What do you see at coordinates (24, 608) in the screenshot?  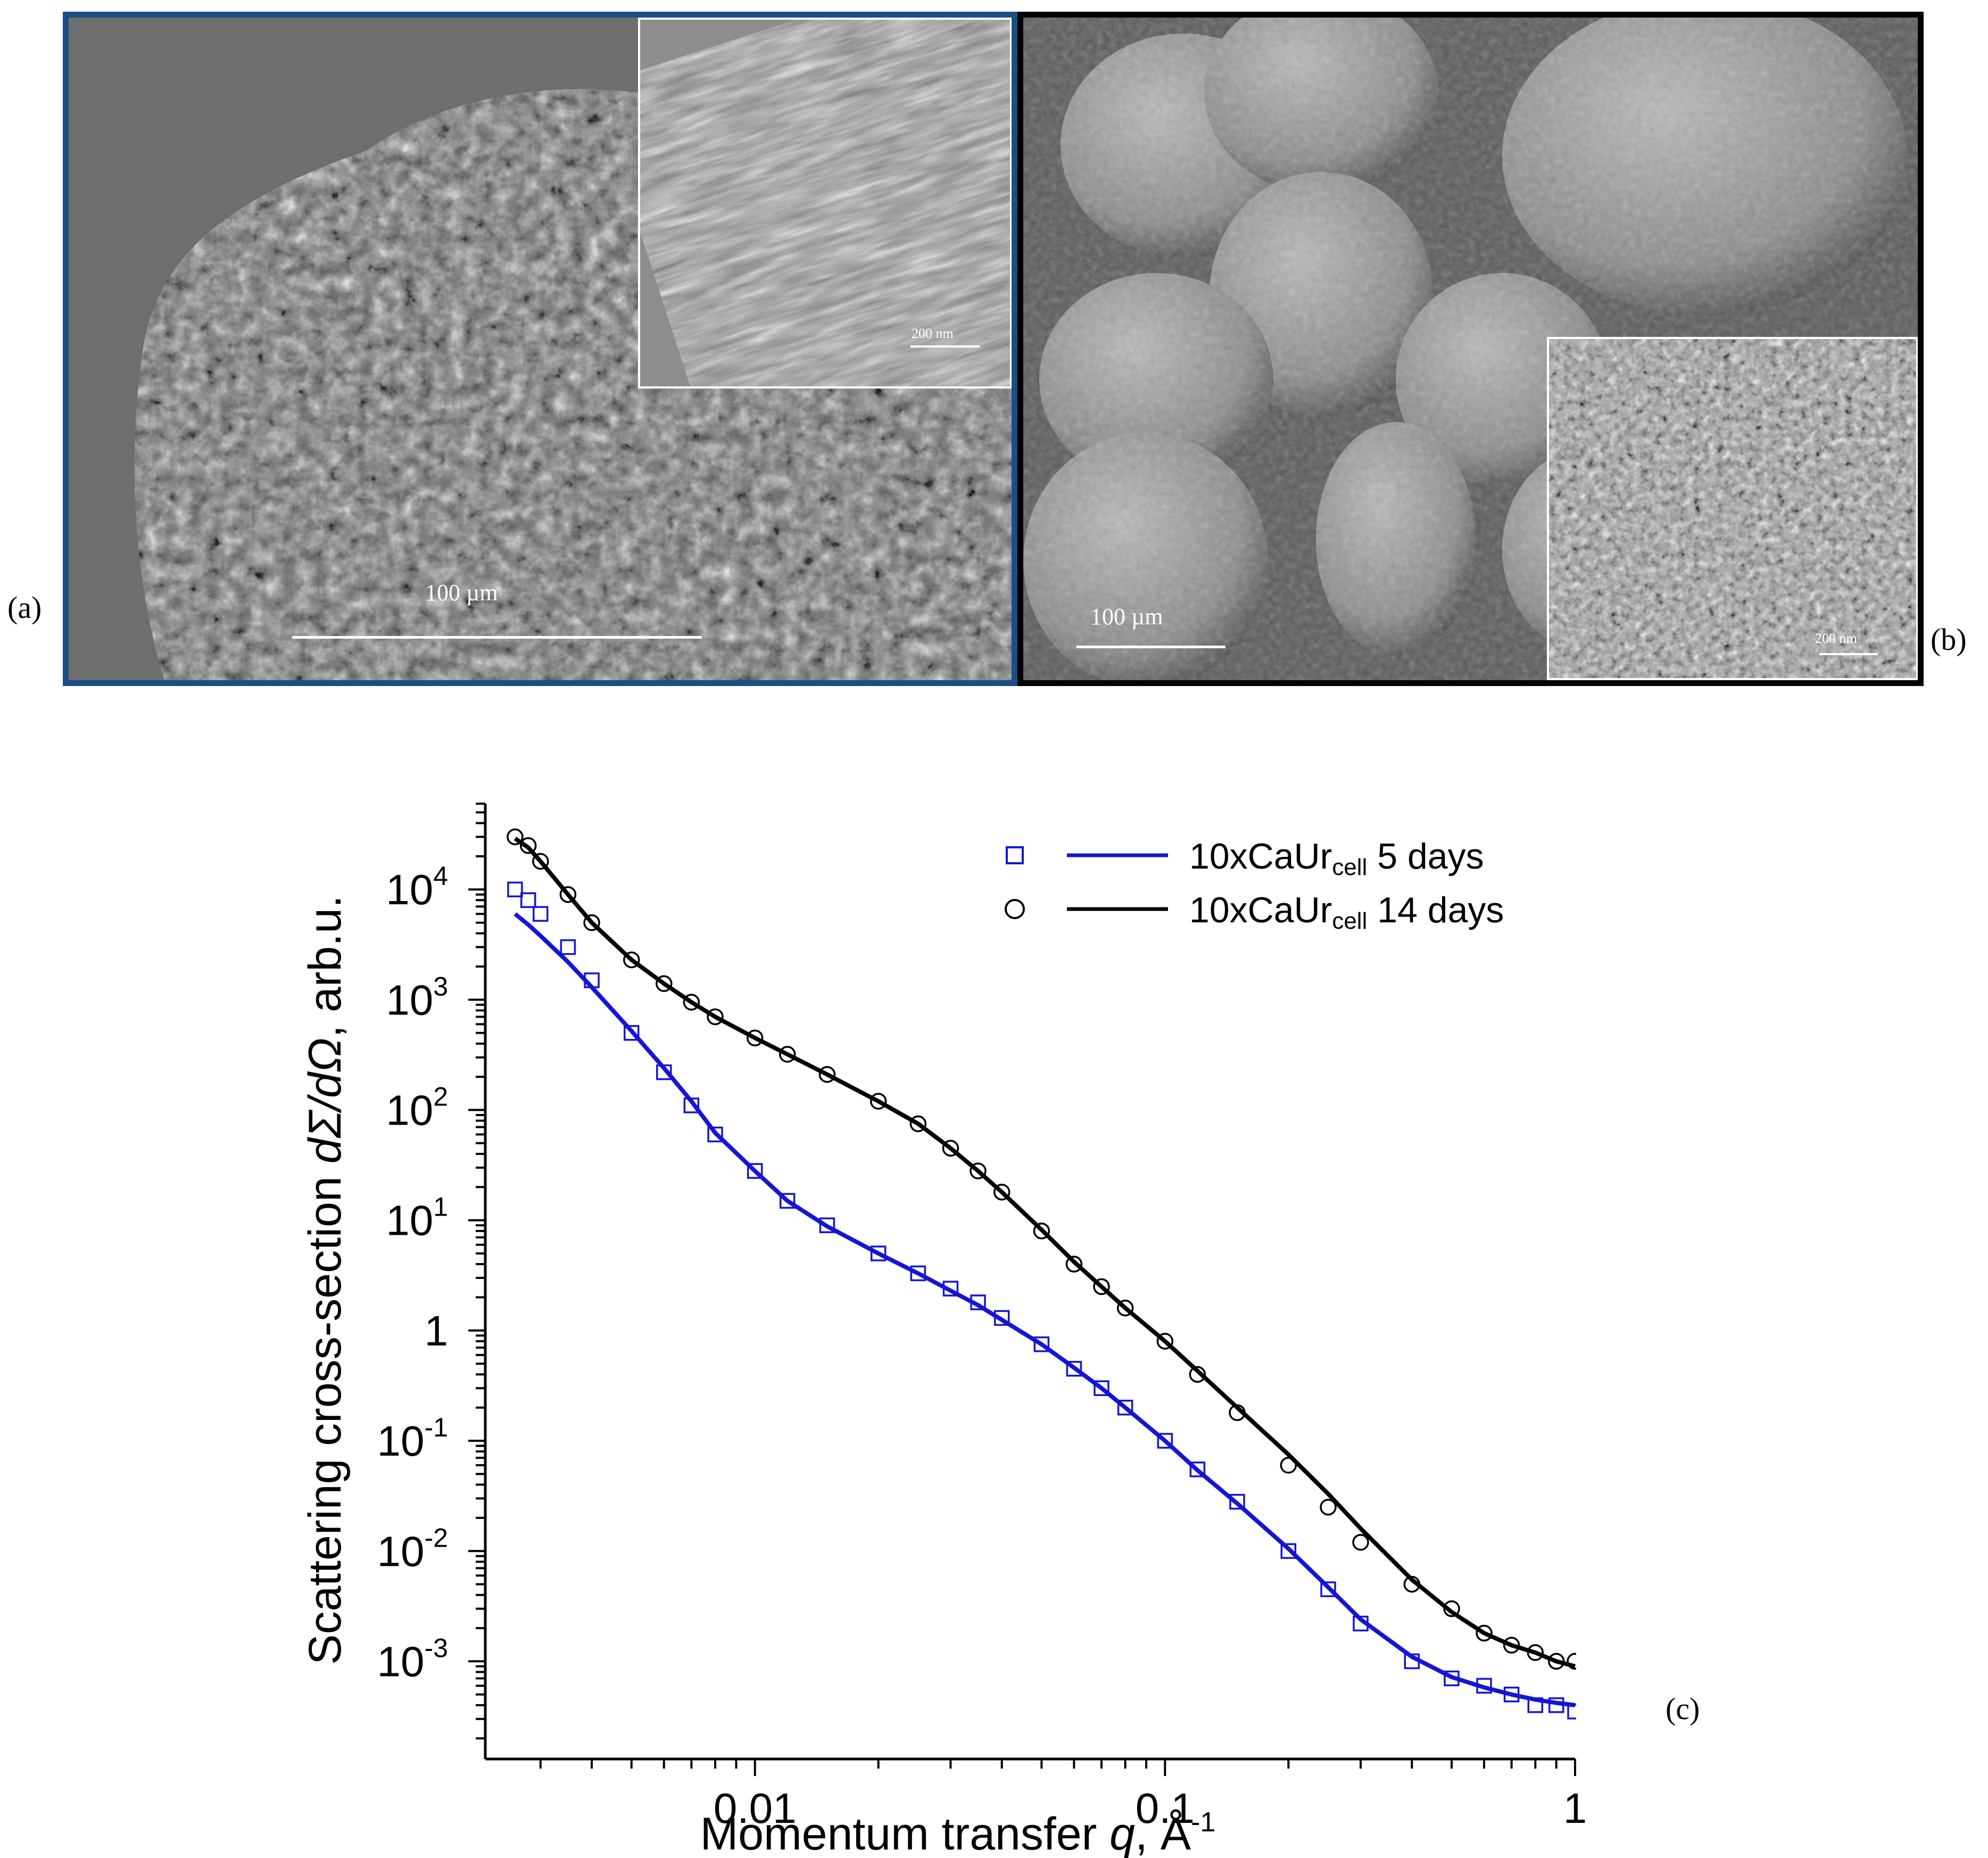 I see `panel-label-a: (a)` at bounding box center [24, 608].